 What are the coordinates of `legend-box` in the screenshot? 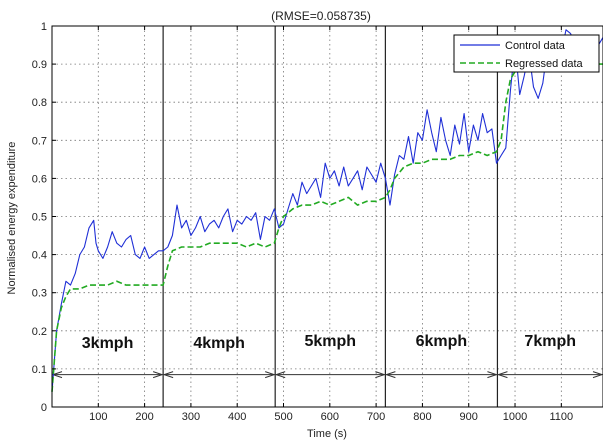 It's located at (526, 53).